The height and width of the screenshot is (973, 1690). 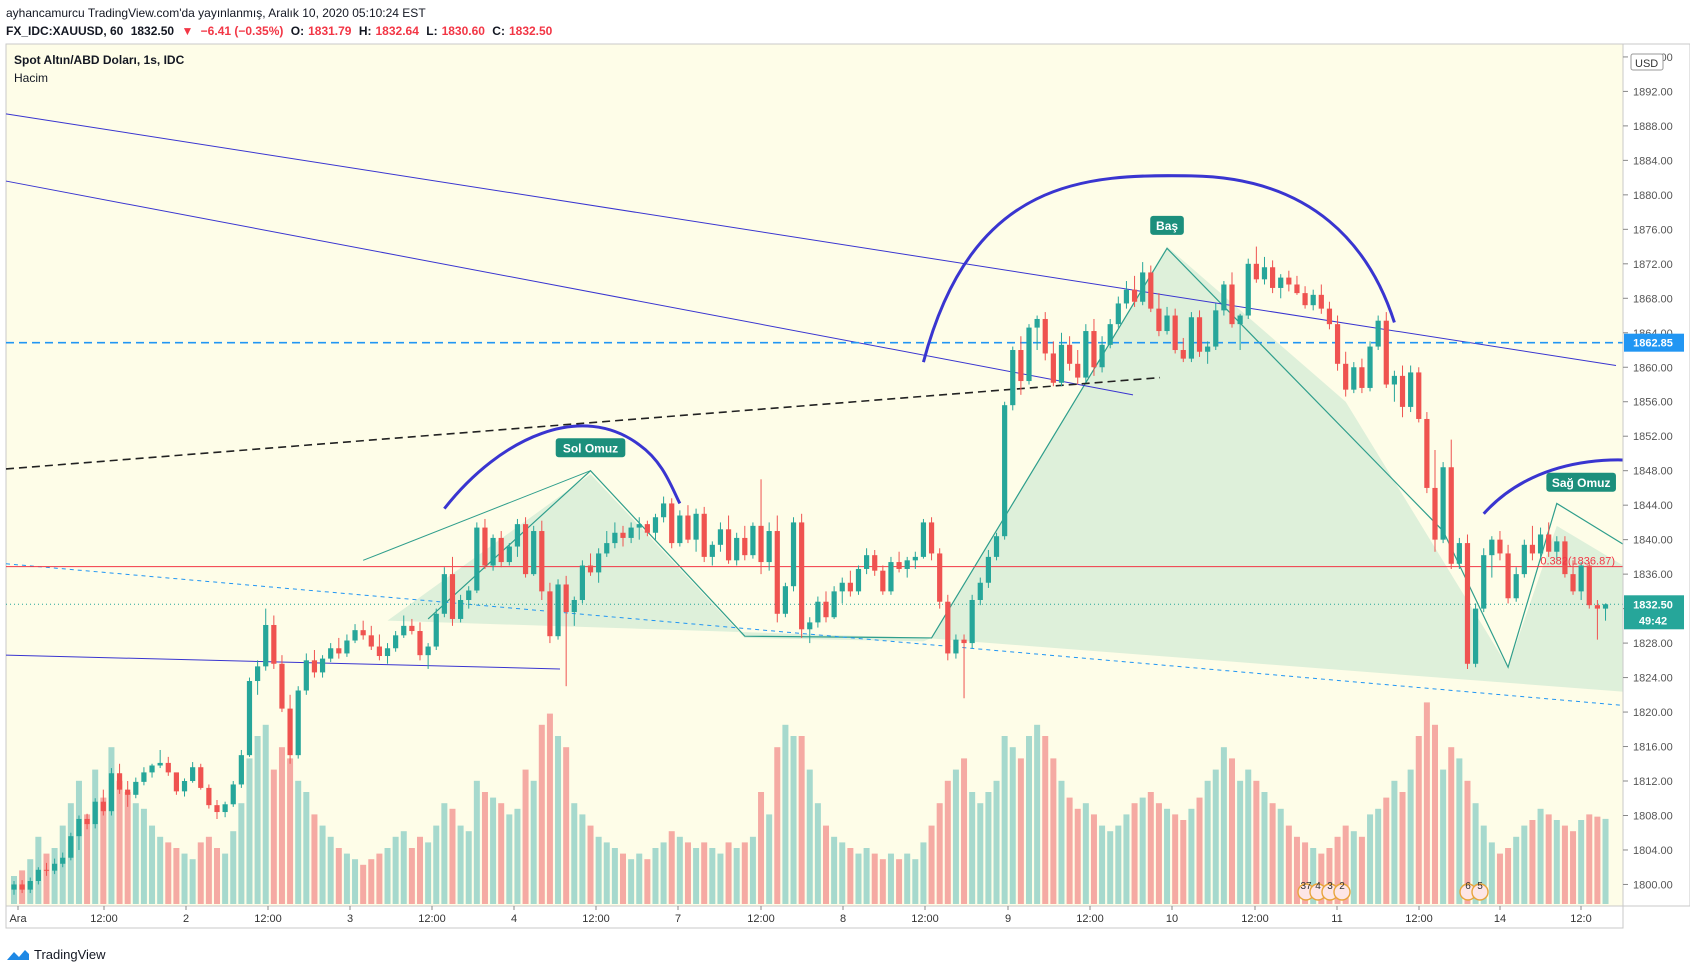 I want to click on price-tick-label: 1808.00, so click(x=1653, y=816).